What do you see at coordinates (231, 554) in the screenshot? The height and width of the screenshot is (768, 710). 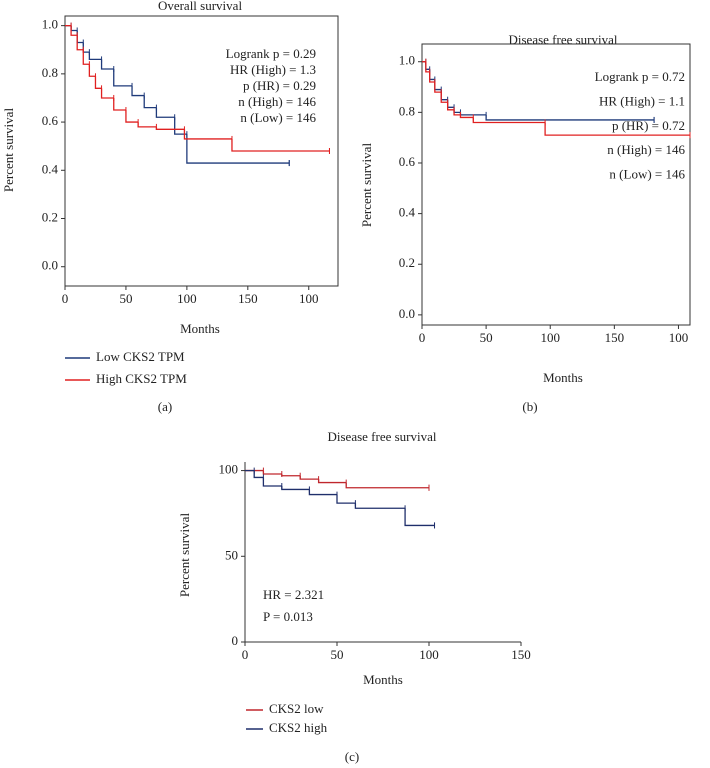 I see `y-tick-label: 50` at bounding box center [231, 554].